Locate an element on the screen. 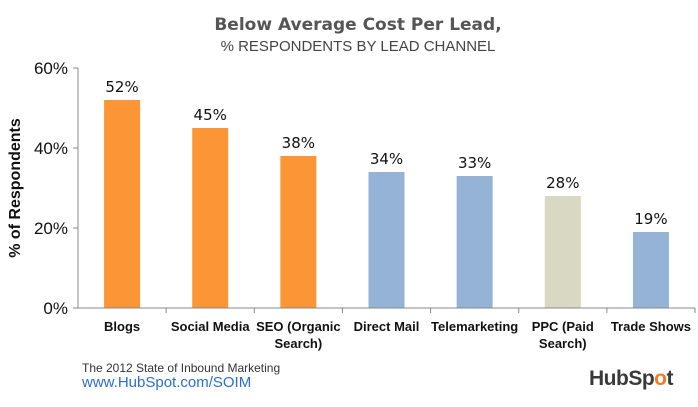  bar-value-label: 33% is located at coordinates (474, 163).